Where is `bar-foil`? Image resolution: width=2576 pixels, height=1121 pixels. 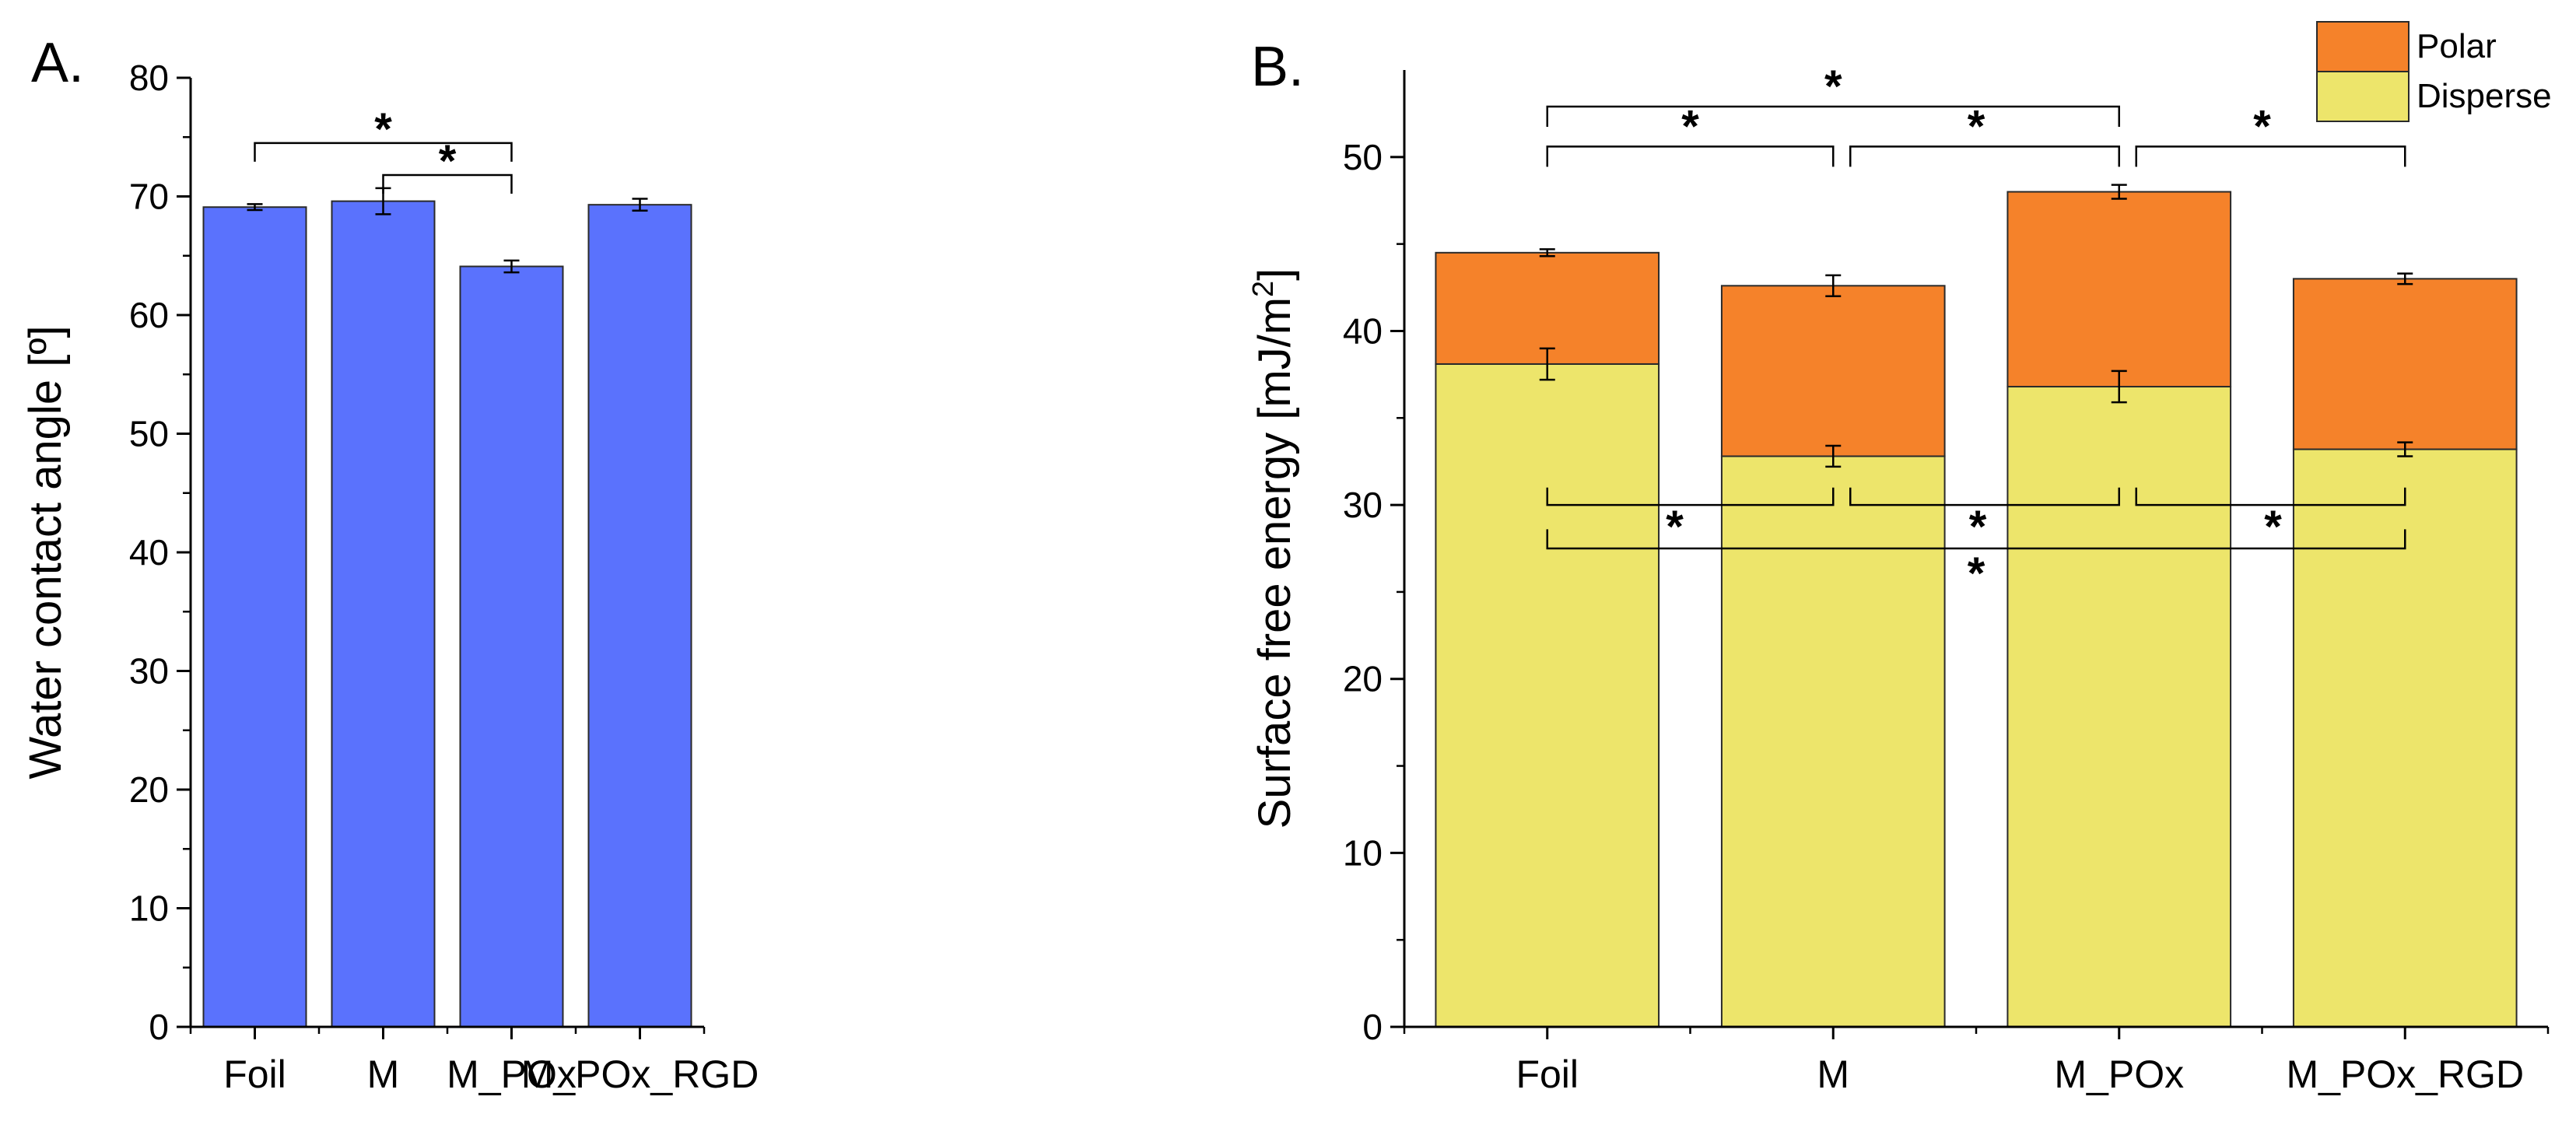
bar-foil is located at coordinates (254, 617).